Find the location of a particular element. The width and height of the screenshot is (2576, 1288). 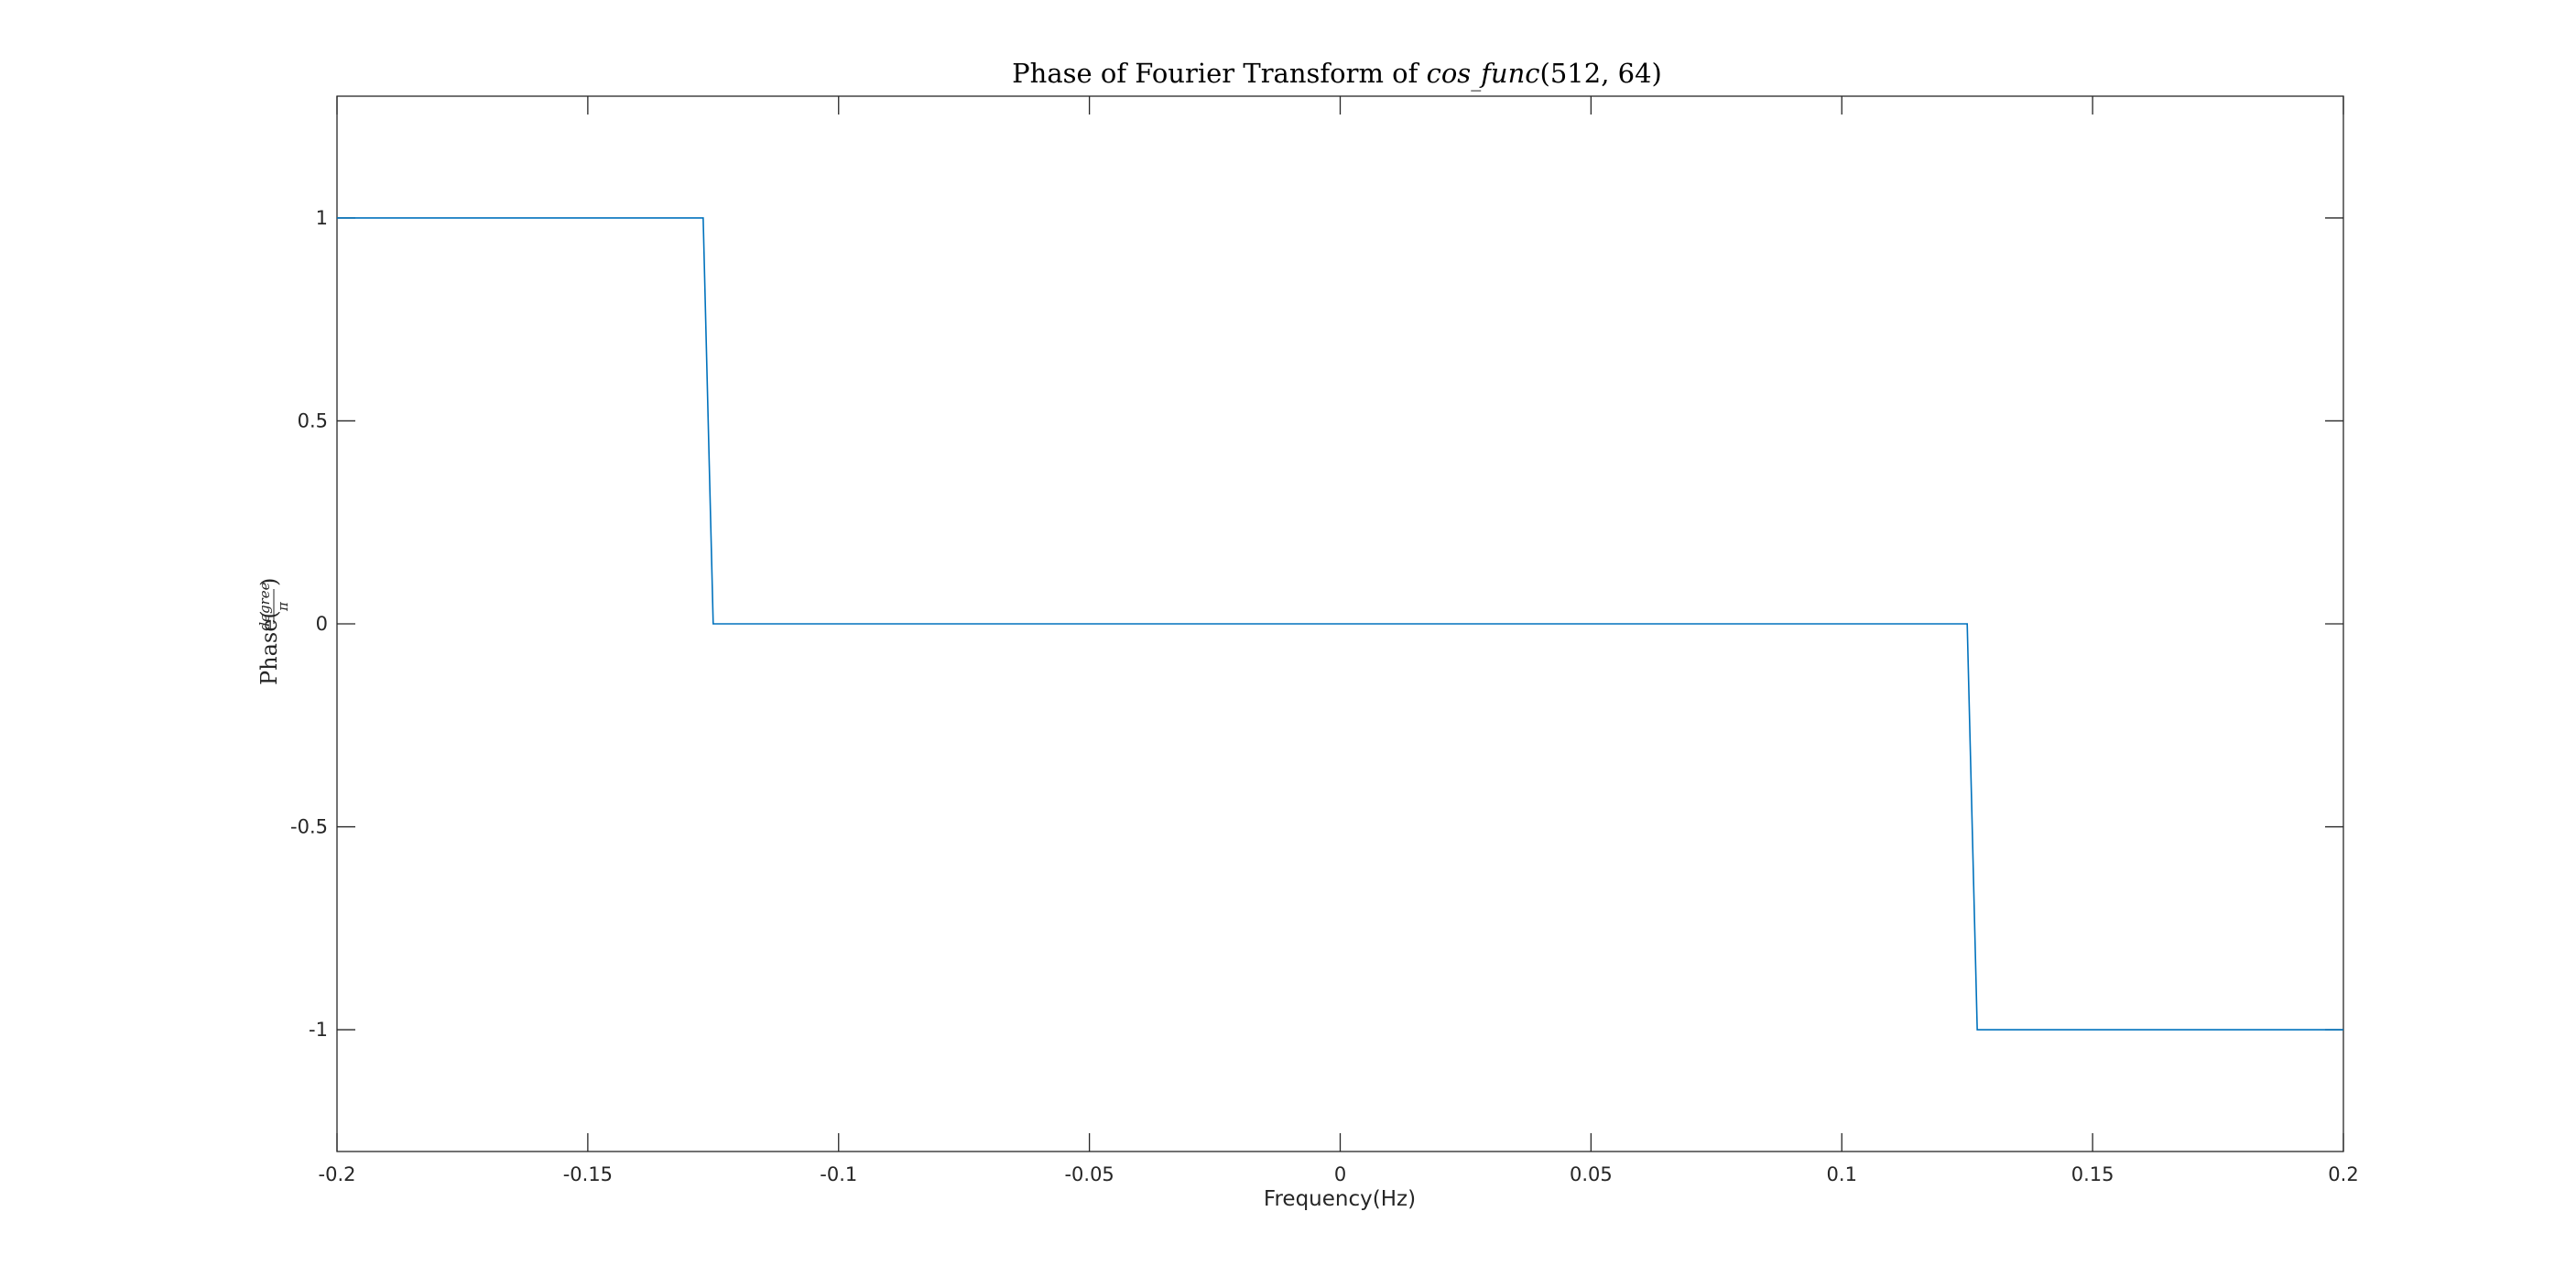

x-tick-label: 0.05 is located at coordinates (1591, 1174).